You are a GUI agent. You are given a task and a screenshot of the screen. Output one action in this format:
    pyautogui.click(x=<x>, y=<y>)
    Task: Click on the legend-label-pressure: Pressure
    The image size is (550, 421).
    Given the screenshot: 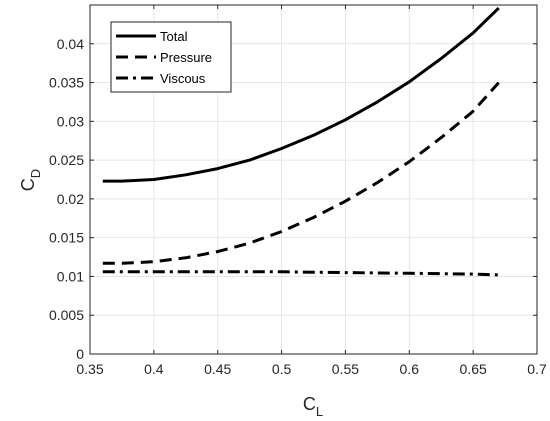 What is the action you would take?
    pyautogui.click(x=186, y=57)
    